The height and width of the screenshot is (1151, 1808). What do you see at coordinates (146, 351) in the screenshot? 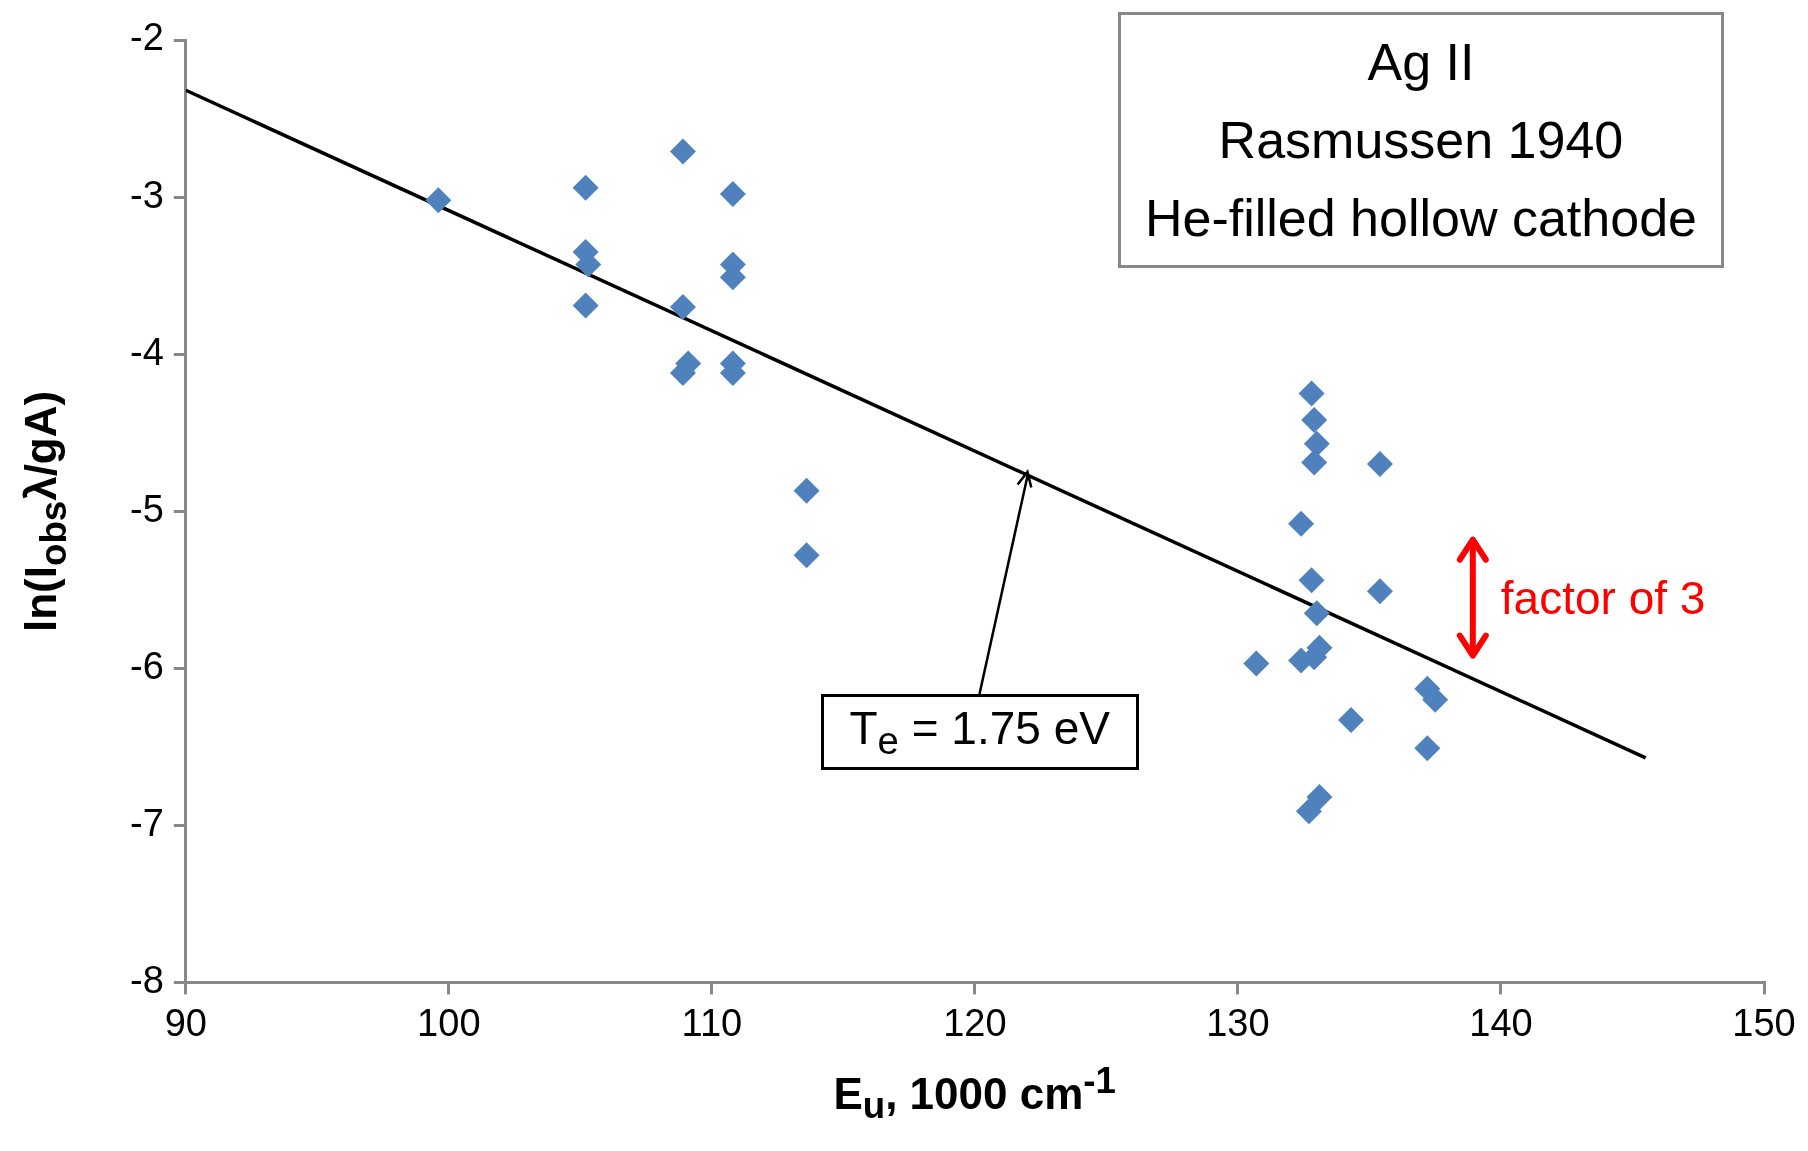
I see `y-tick-label: -4` at bounding box center [146, 351].